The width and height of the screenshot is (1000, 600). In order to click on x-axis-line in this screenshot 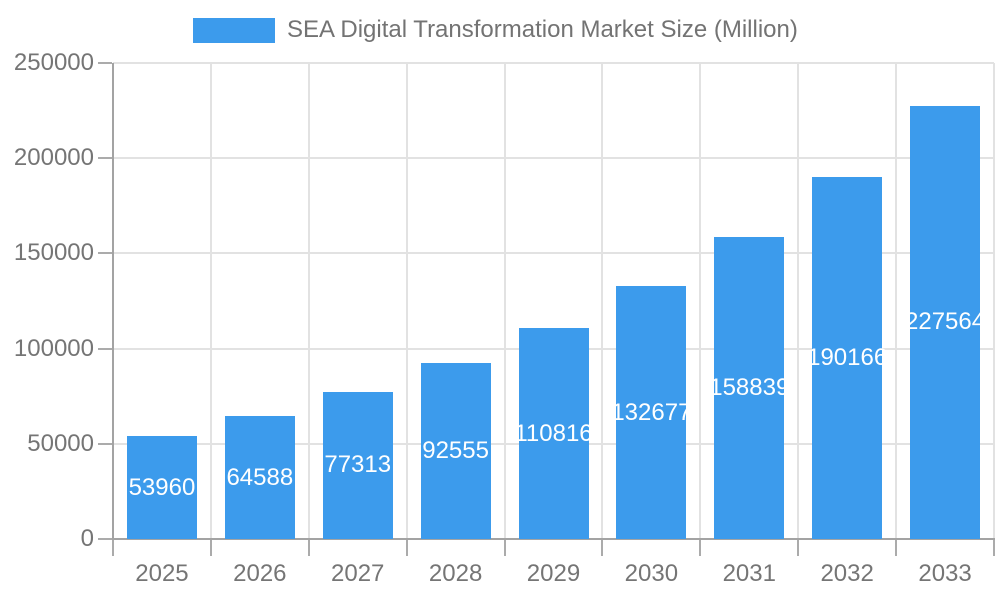, I will do `click(553, 539)`.